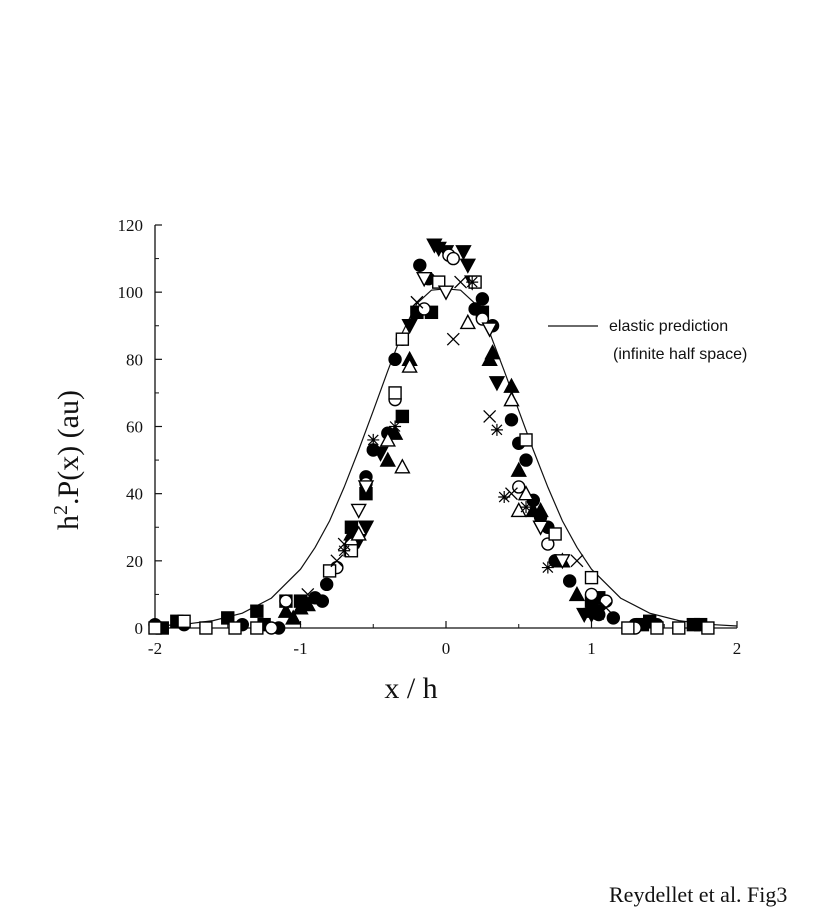 The width and height of the screenshot is (830, 919). Describe the element at coordinates (134, 494) in the screenshot. I see `y-tick-label: 40` at that location.